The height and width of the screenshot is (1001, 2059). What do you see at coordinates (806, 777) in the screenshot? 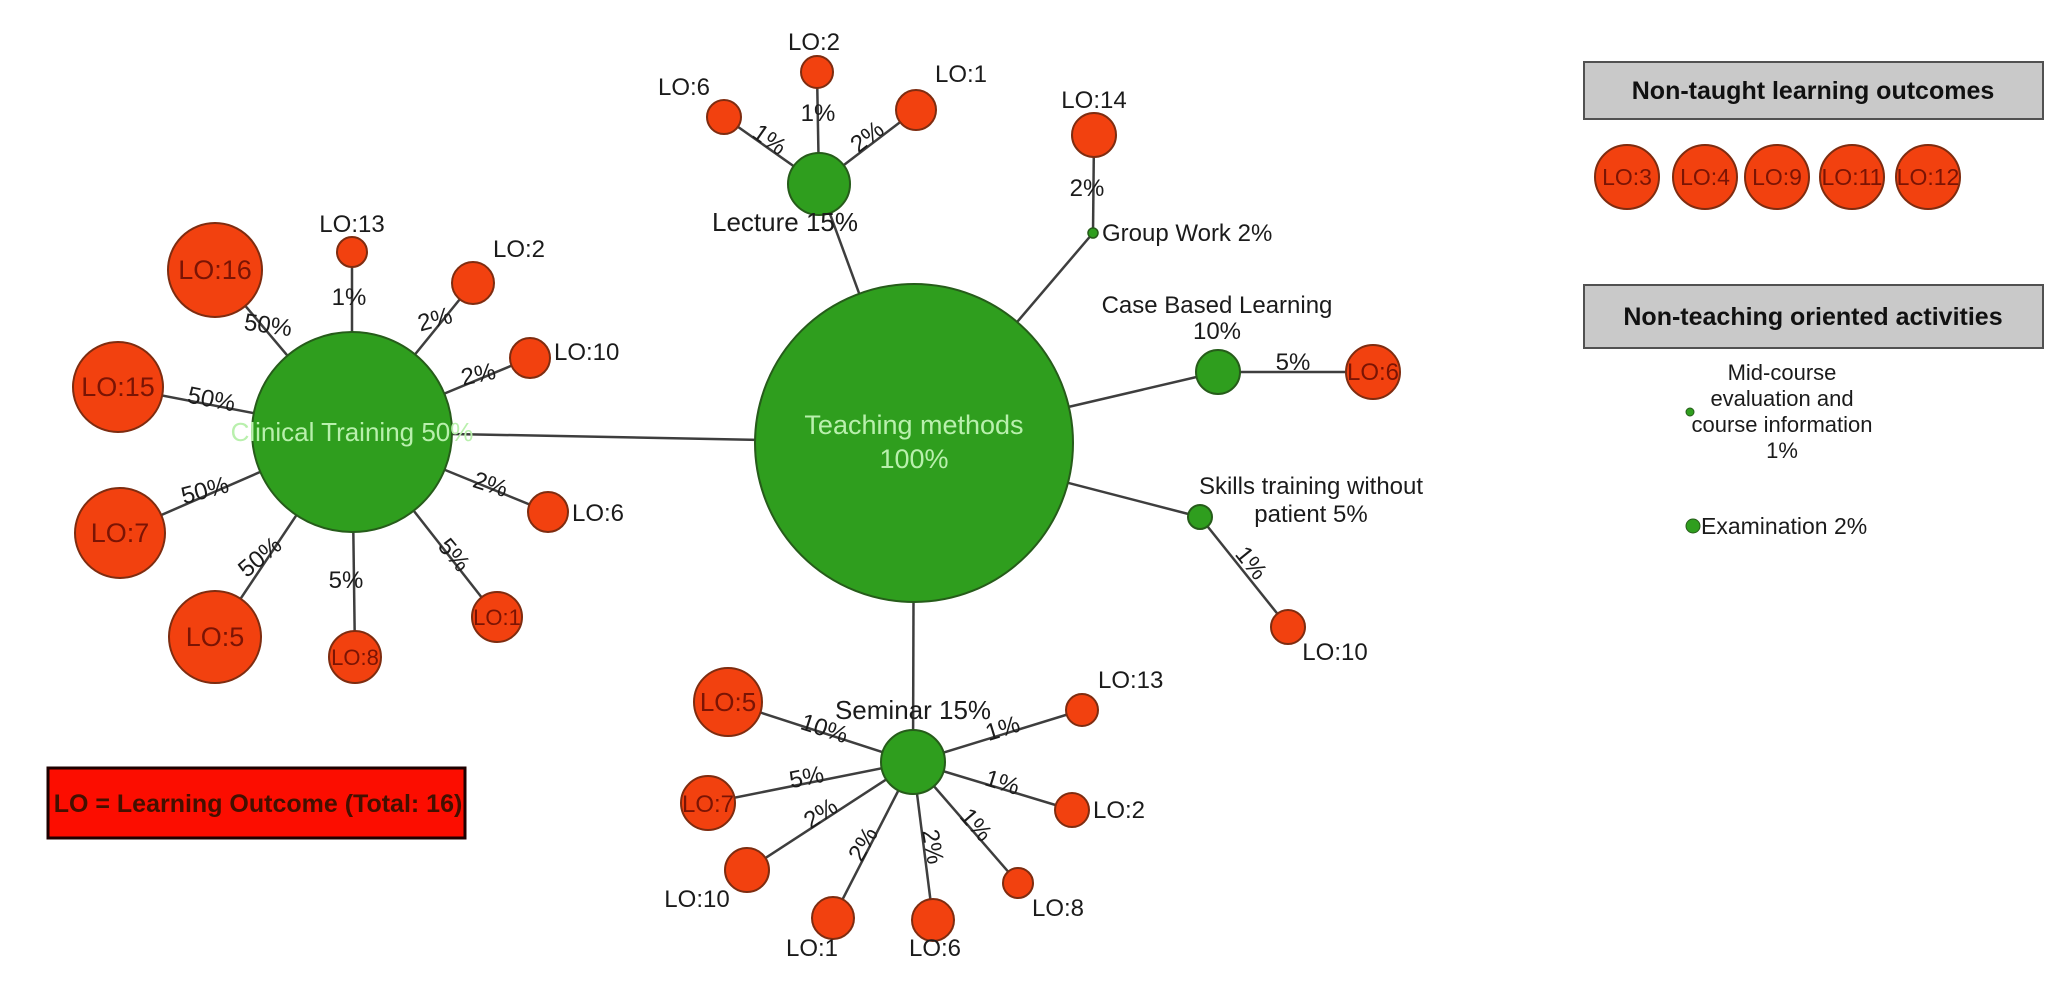
I see `edge-label-seminar-s7: 5%` at bounding box center [806, 777].